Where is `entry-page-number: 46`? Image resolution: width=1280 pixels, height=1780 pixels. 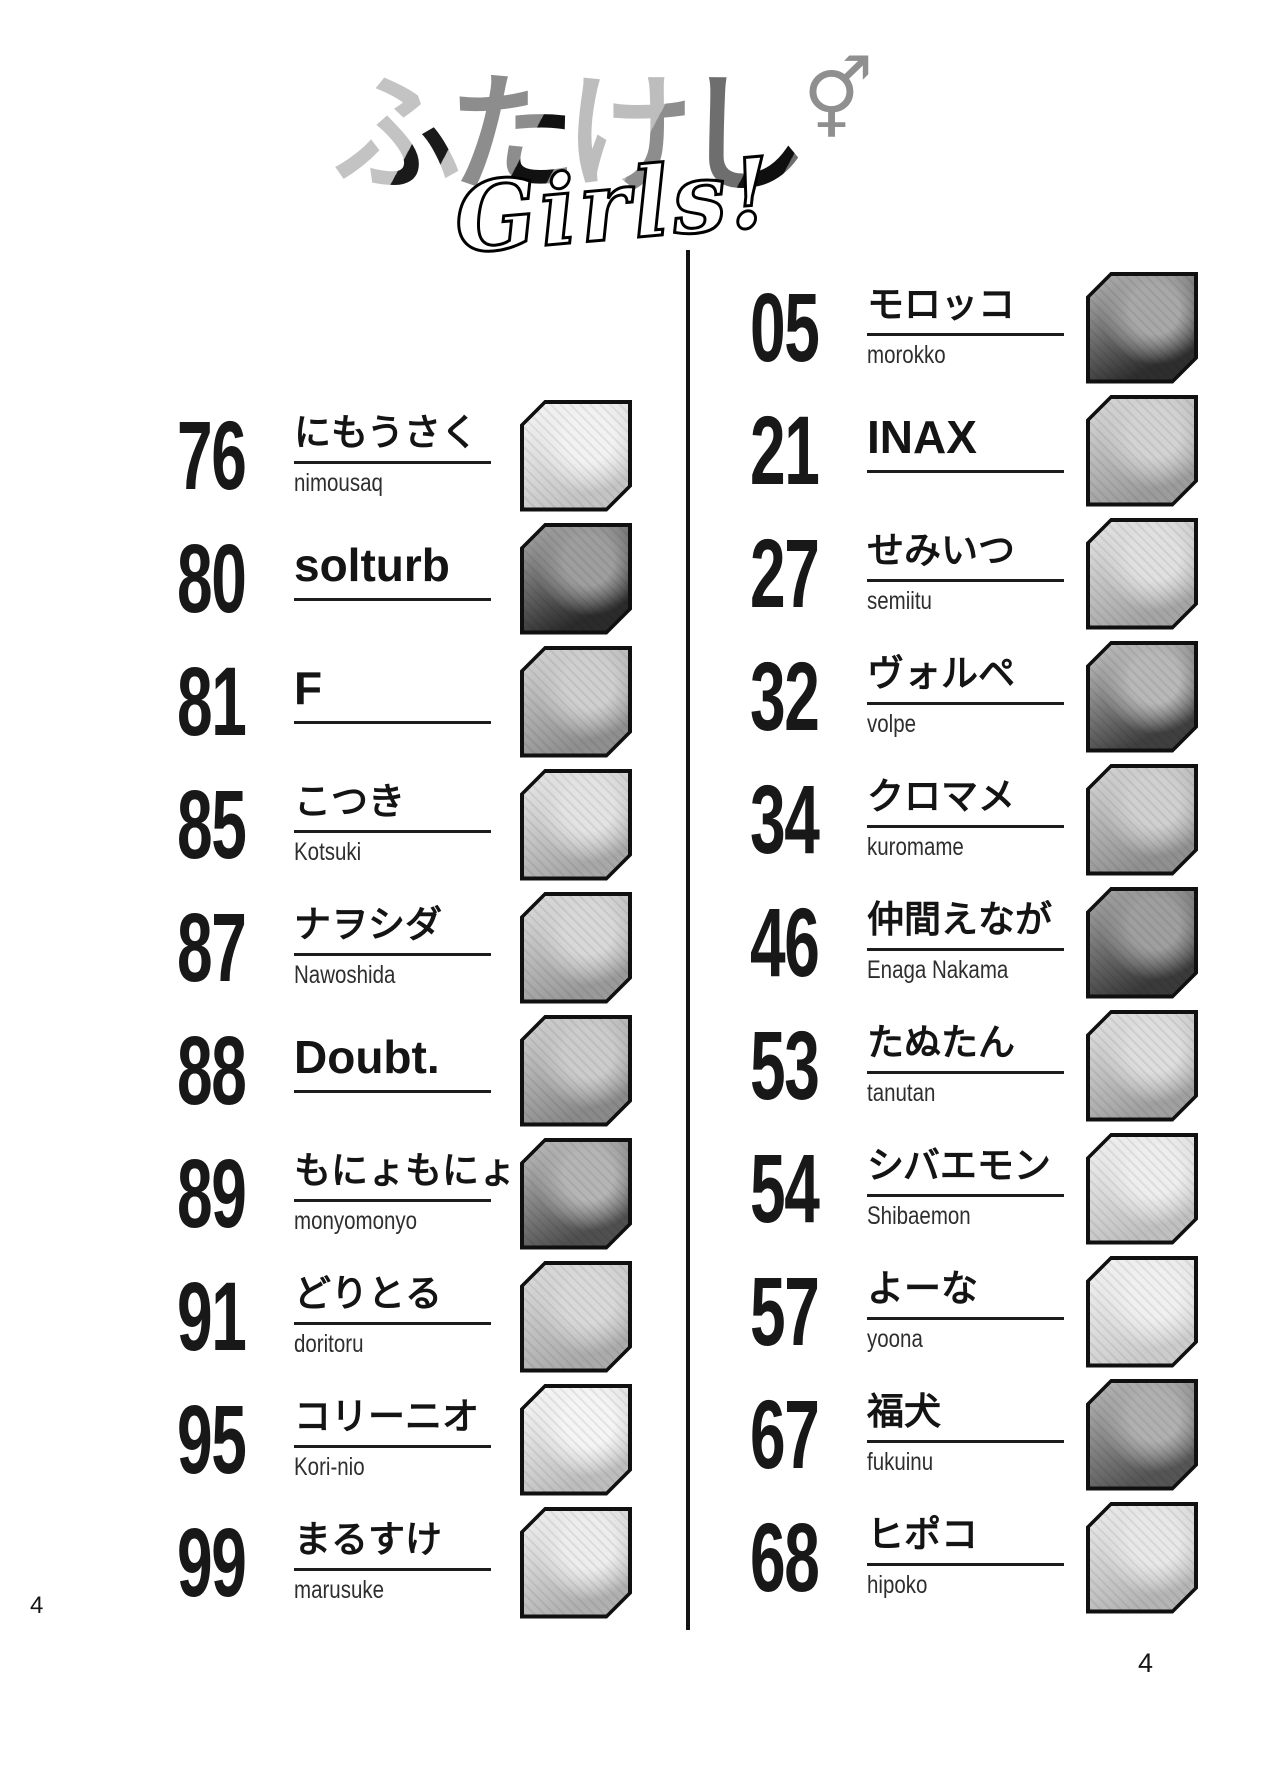
entry-page-number: 46 is located at coordinates (785, 942).